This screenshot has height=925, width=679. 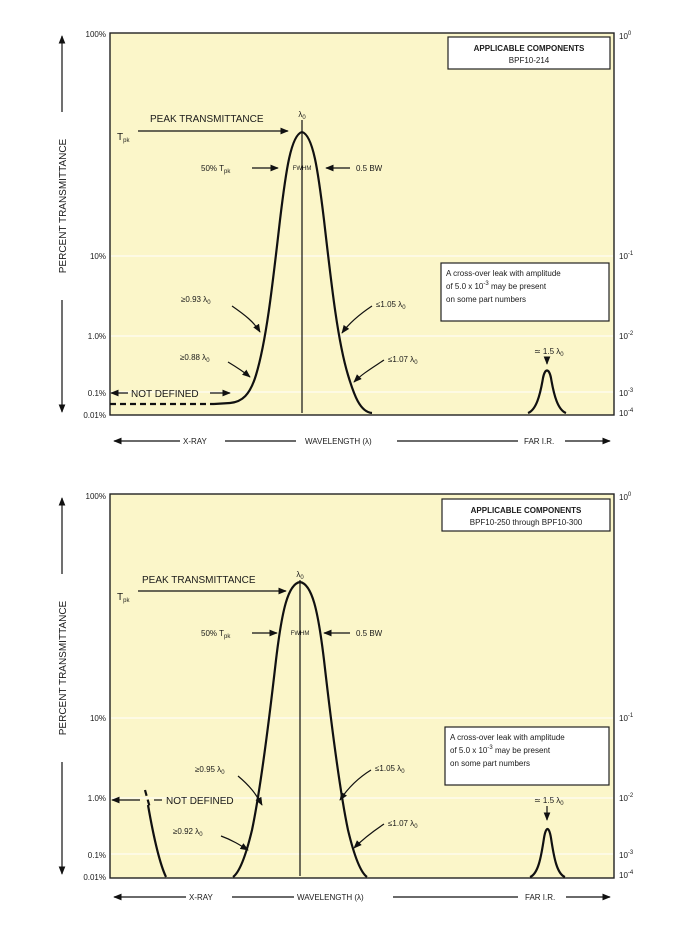 What do you see at coordinates (156, 841) in the screenshot?
I see `xray-region-curve` at bounding box center [156, 841].